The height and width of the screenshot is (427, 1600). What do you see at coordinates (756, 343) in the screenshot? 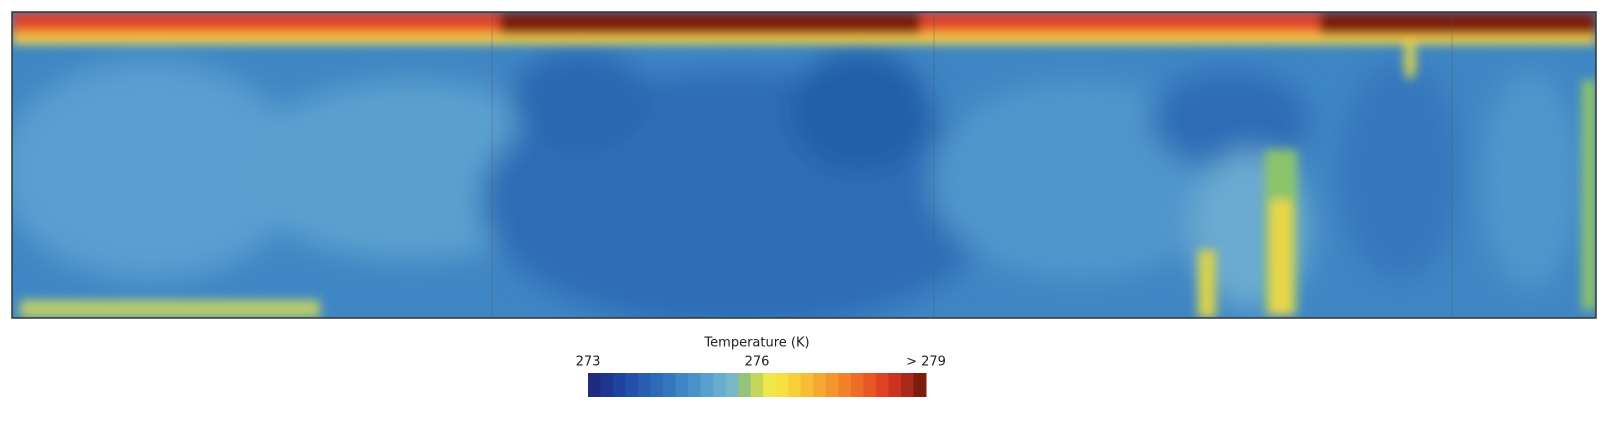
I see `colorbar-title: Temperature (K)` at bounding box center [756, 343].